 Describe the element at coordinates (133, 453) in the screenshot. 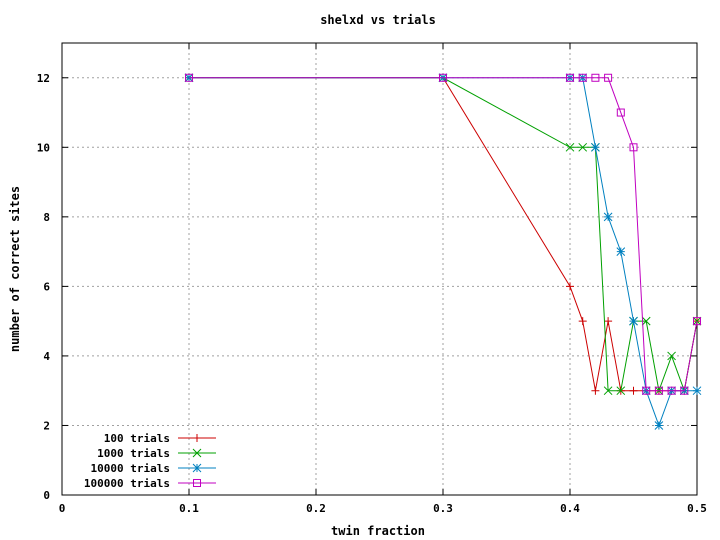

I see `legend-label: 1000 trials` at that location.